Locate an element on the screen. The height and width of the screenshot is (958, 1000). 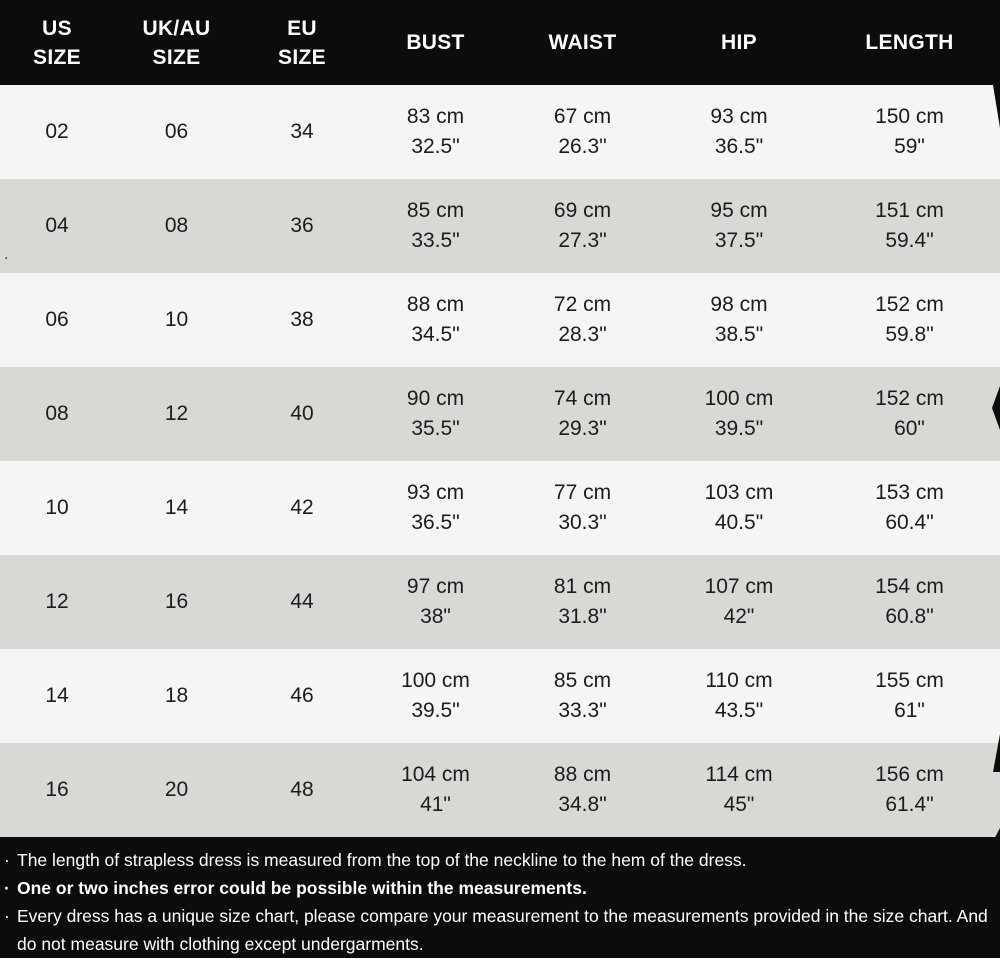
header-row: US SIZE UK/AU SIZE EU SIZE BUST WAIST HIP LENGTH is located at coordinates (500, 42).